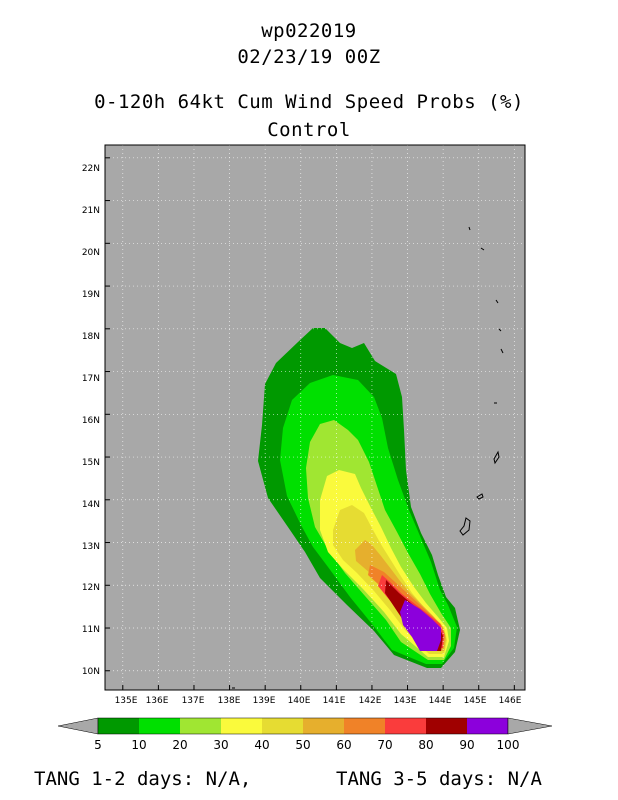 The width and height of the screenshot is (618, 800). I want to click on lat-label: 14N, so click(91, 505).